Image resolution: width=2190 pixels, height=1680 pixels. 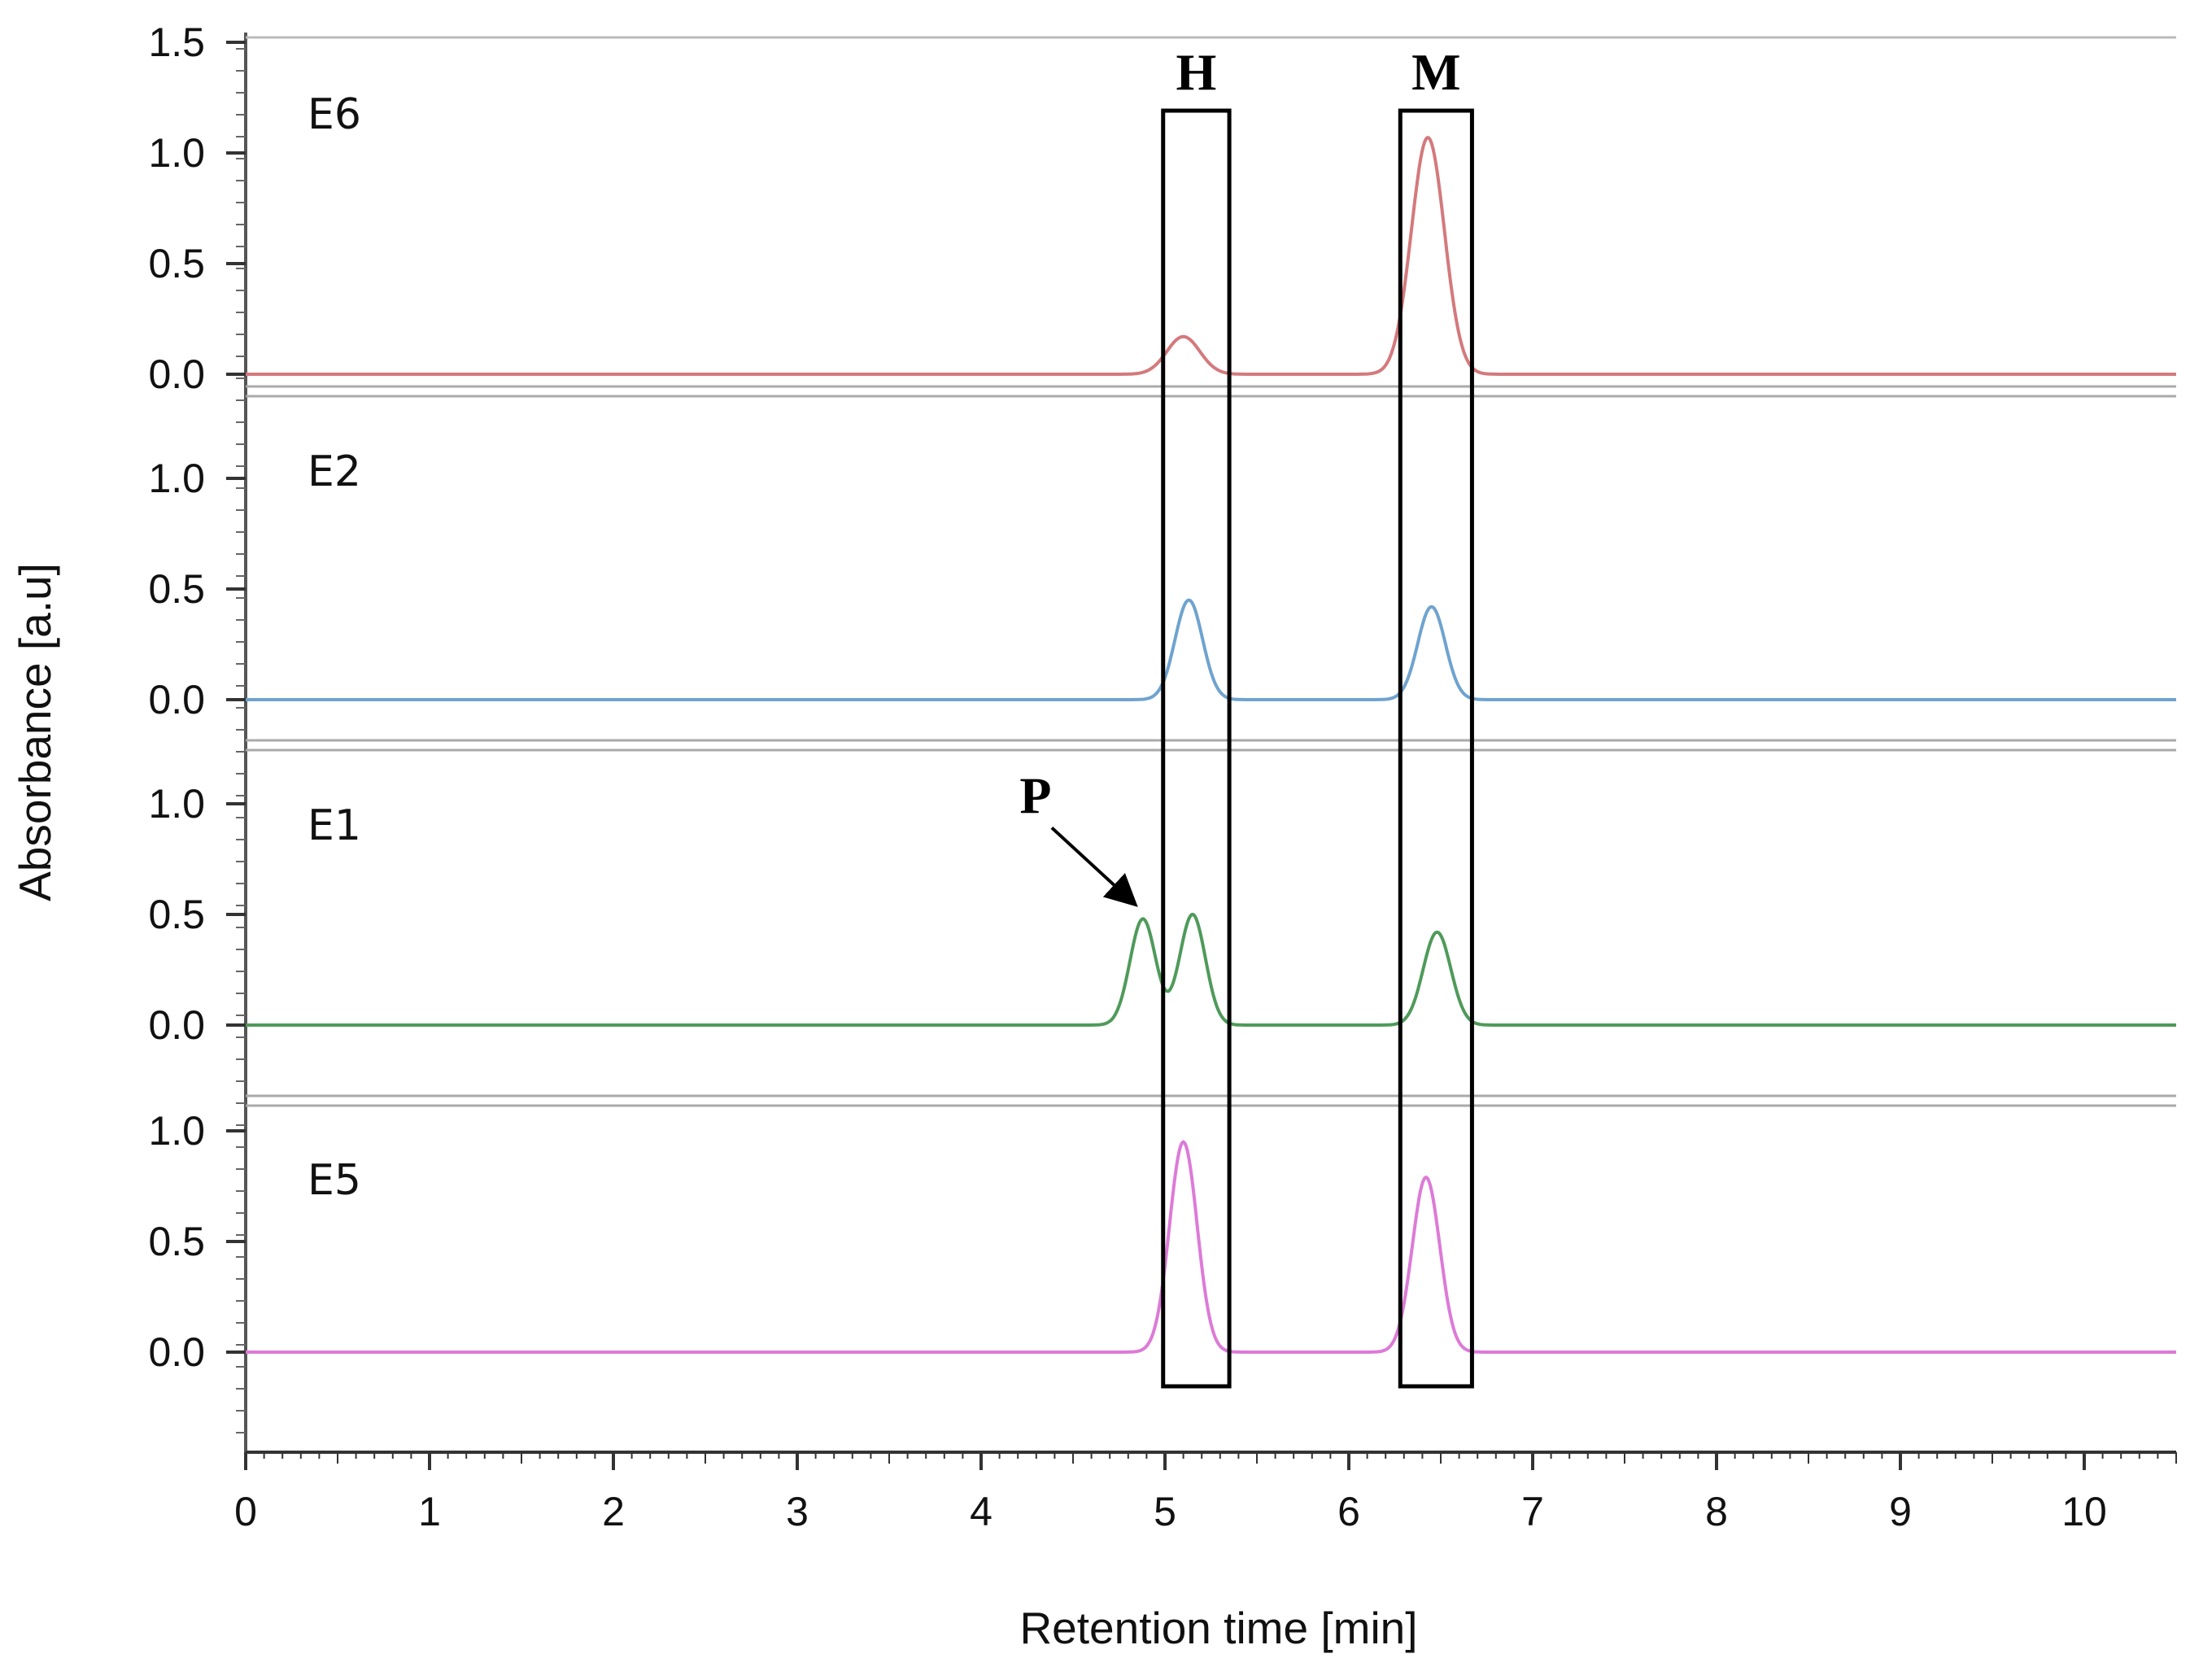 I want to click on y-tick-label-e1: 0.0, so click(x=176, y=1025).